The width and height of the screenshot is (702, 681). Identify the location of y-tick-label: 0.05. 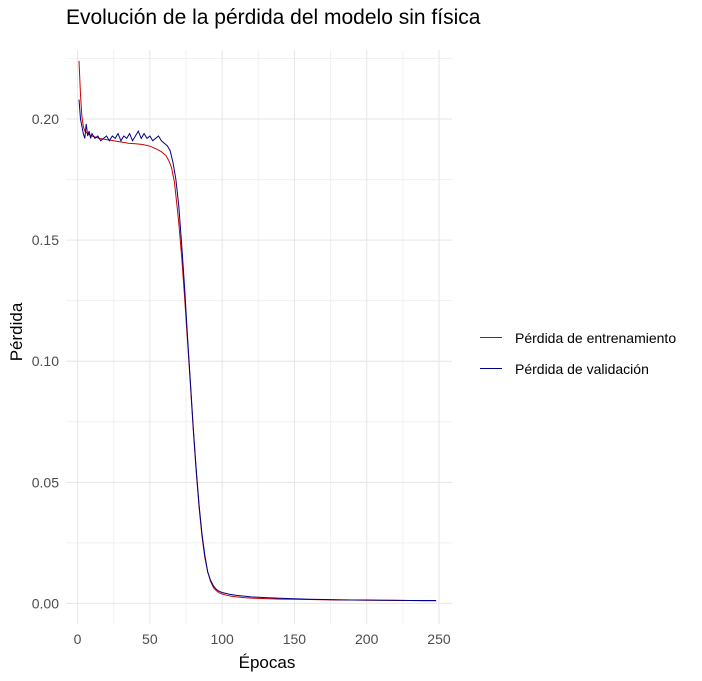
(45, 482).